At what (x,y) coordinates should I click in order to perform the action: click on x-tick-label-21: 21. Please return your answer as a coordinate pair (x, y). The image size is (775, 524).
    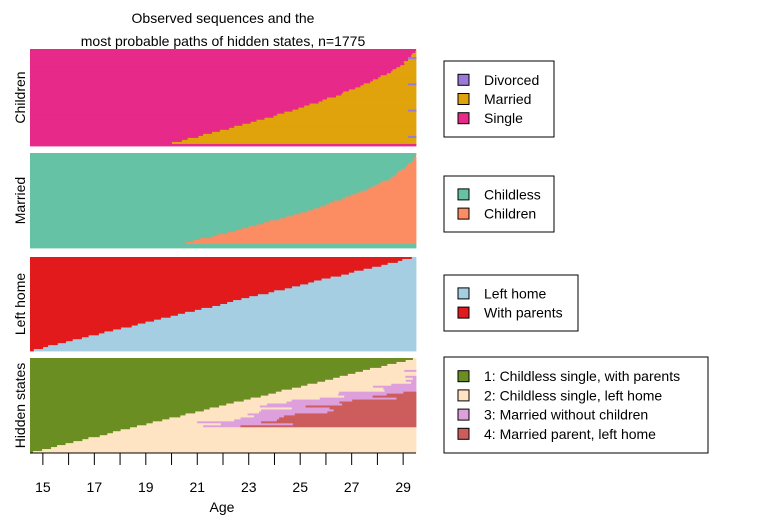
    Looking at the image, I should click on (197, 487).